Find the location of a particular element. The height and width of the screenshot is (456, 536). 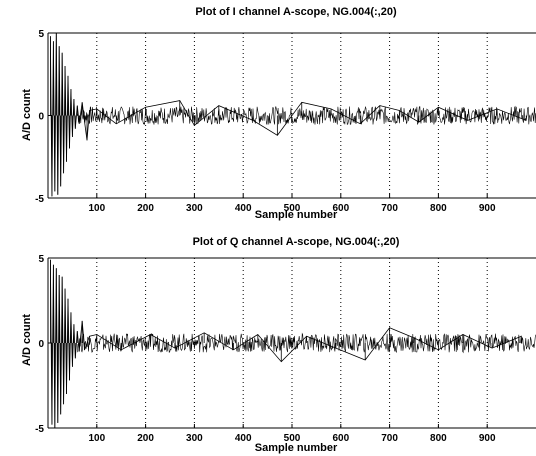

chart-title: Plot of Q channel A-scope, NG.004(:,20) is located at coordinates (296, 242).